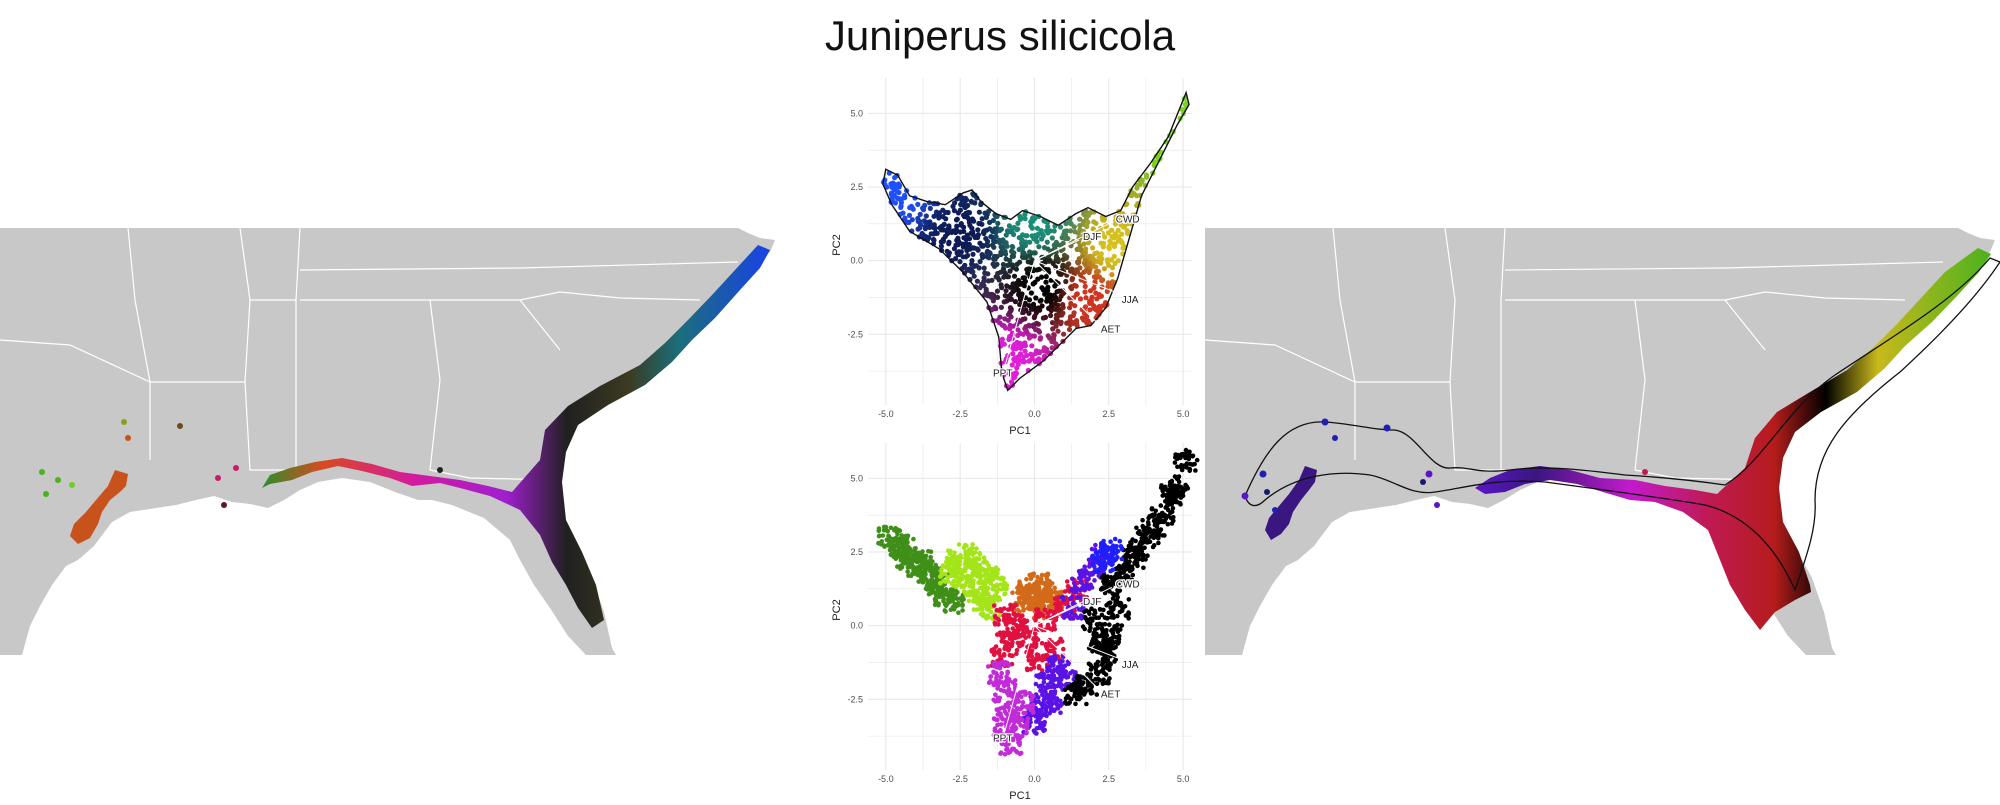  What do you see at coordinates (1002, 374) in the screenshot?
I see `vector-label-halo: PPT` at bounding box center [1002, 374].